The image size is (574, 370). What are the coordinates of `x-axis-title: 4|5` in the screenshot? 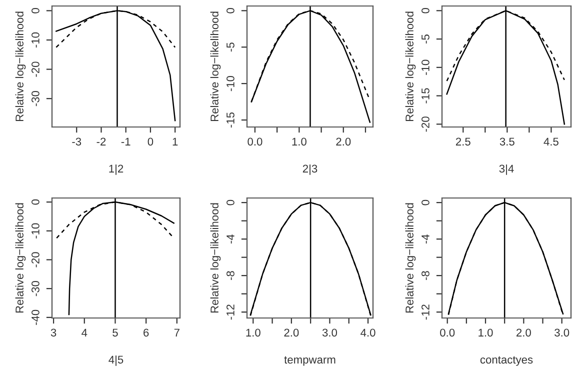 It's located at (116, 360).